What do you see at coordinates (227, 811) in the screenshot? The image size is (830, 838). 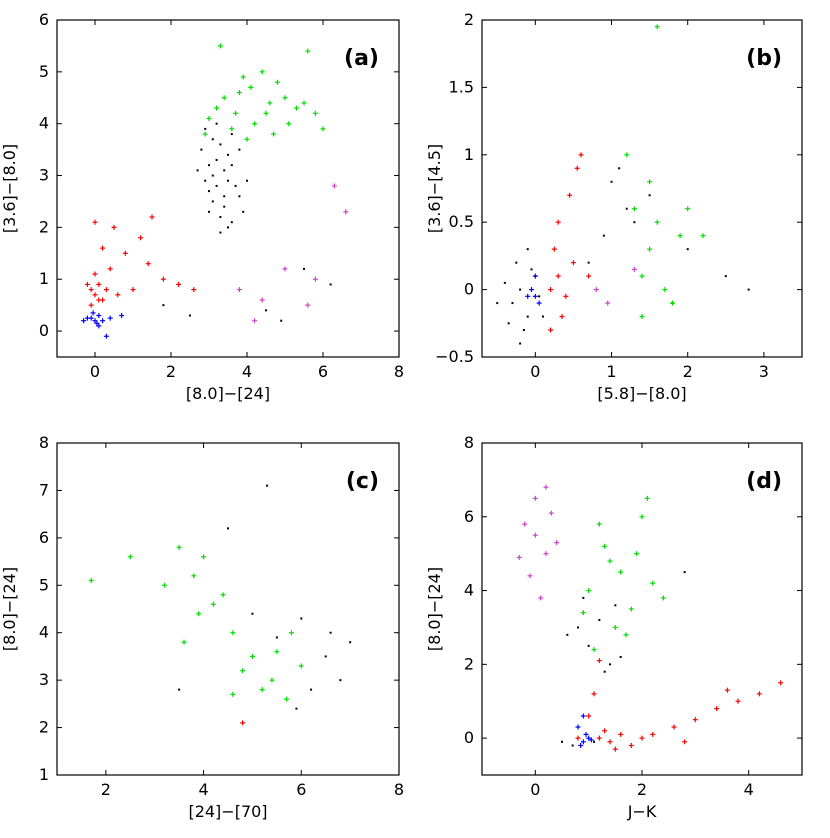 I see `x-axis-label: [24]−[70]` at bounding box center [227, 811].